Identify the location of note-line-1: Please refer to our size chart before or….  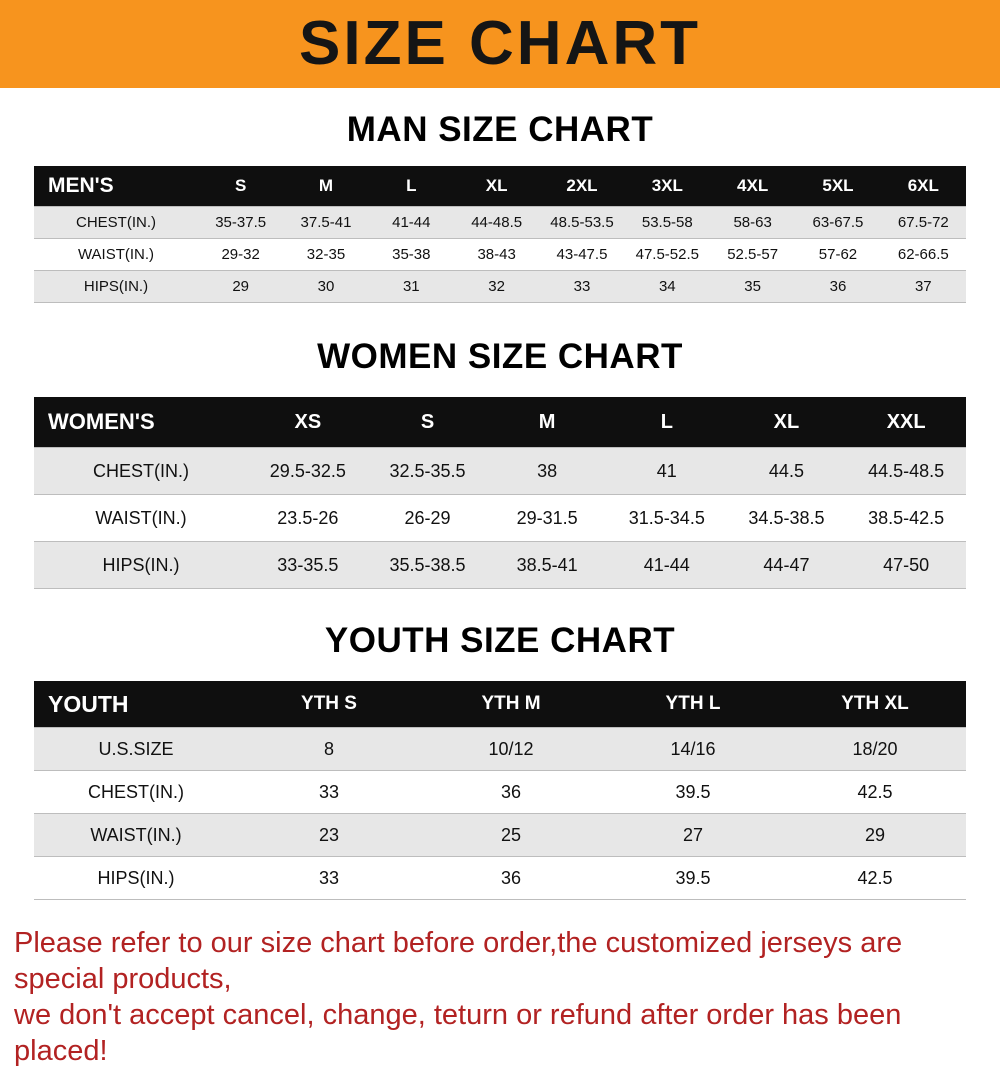
(458, 961).